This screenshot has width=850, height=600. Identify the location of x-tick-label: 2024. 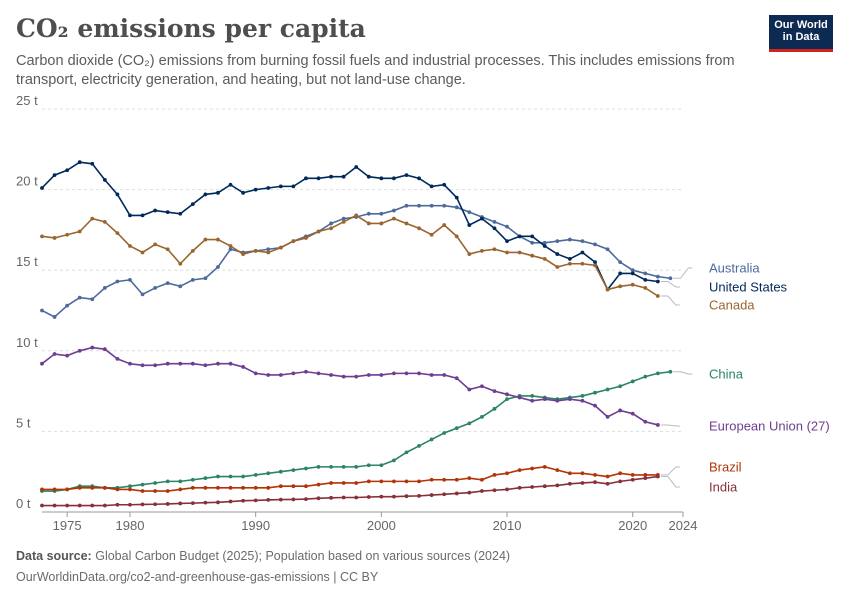
(683, 525).